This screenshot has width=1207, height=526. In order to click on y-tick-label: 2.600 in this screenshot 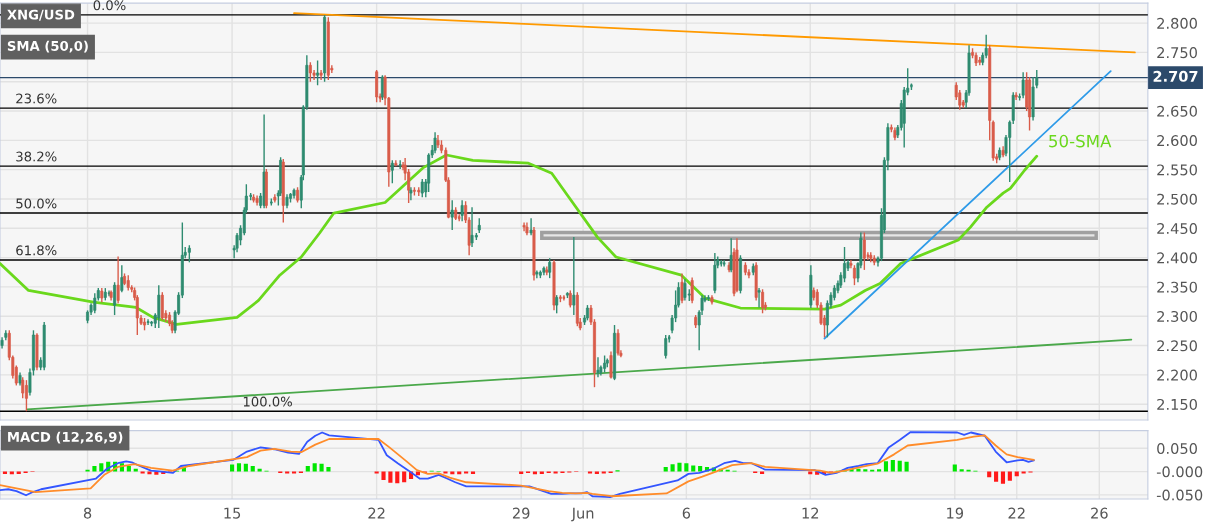, I will do `click(1177, 141)`.